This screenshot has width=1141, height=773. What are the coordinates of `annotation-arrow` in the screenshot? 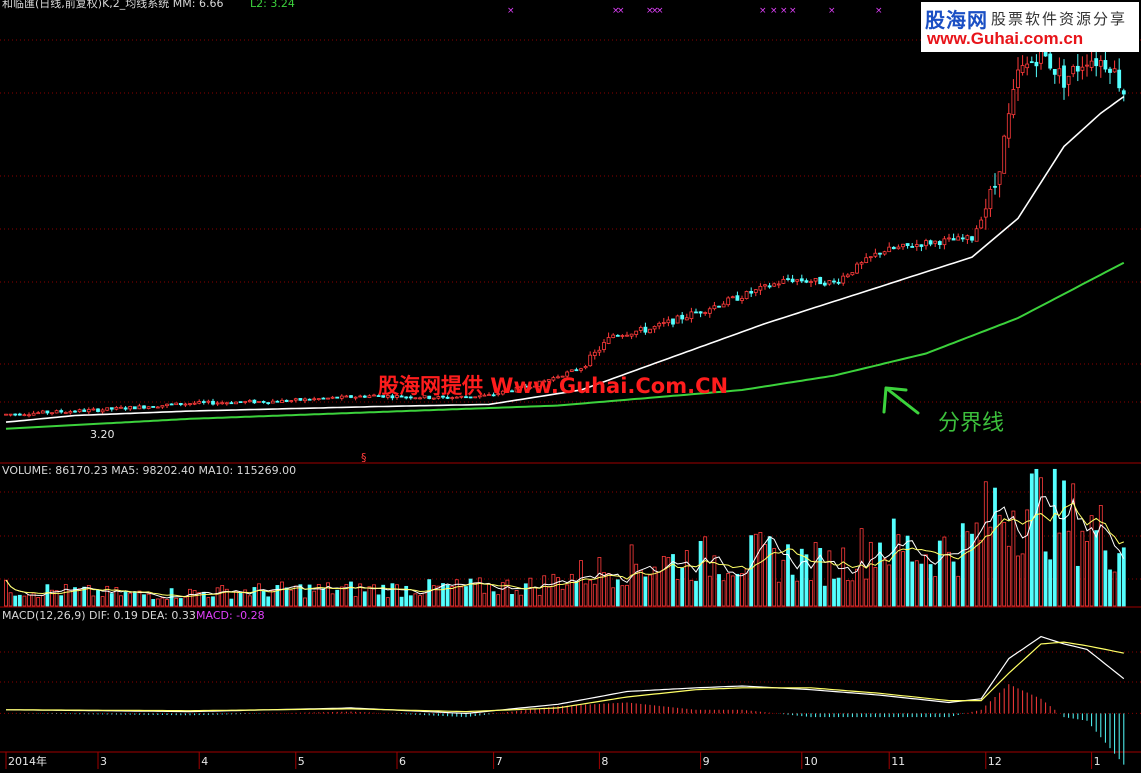 It's located at (901, 400).